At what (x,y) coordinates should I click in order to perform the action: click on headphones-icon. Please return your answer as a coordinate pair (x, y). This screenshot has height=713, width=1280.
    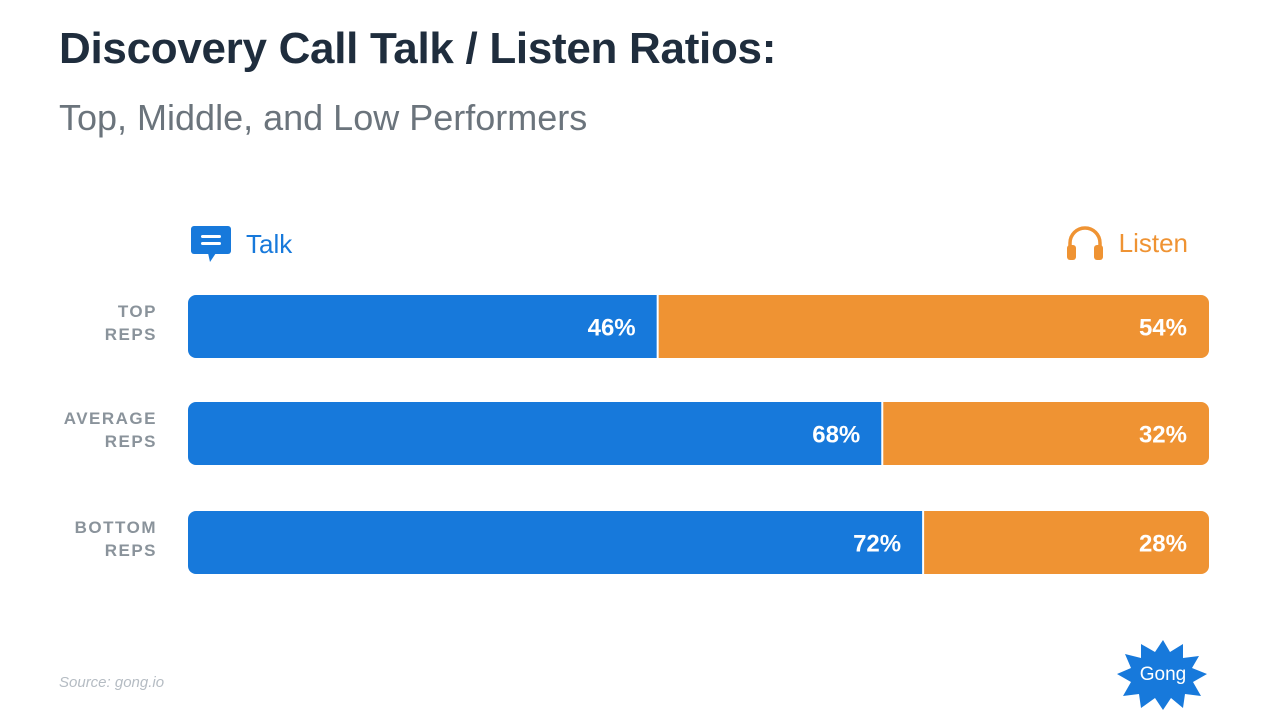
    Looking at the image, I should click on (1084, 243).